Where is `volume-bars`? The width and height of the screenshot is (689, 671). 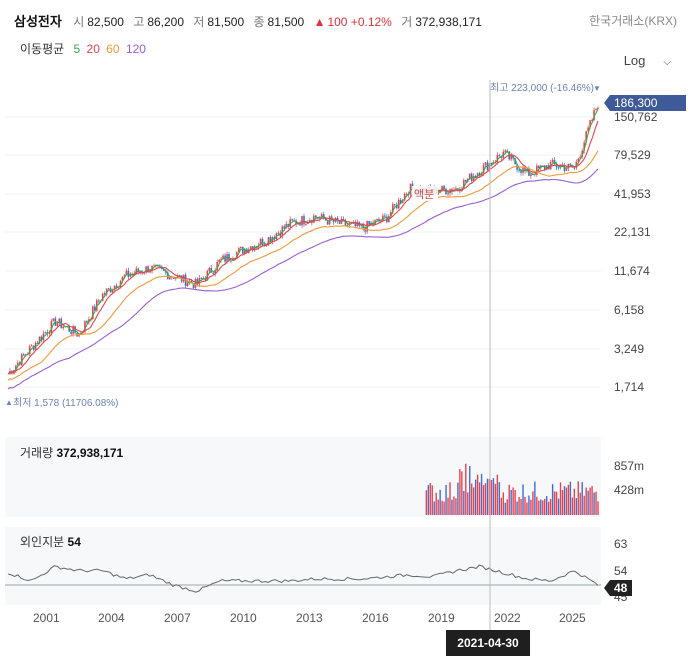
volume-bars is located at coordinates (512, 489).